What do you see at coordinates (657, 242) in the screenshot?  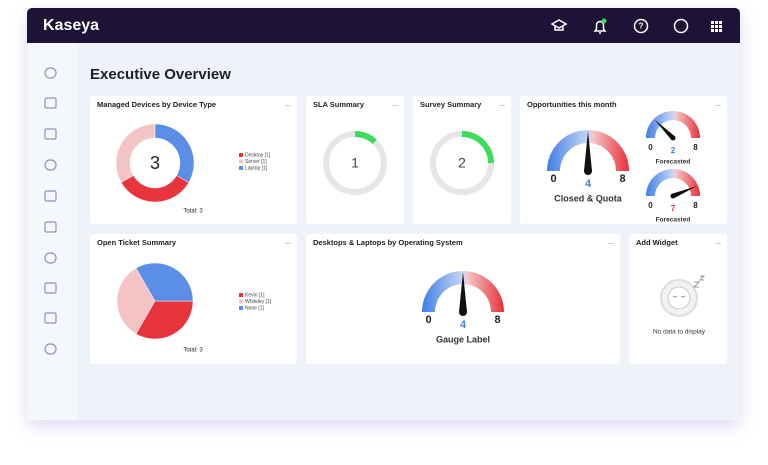 I see `widget-title: Add Widget` at bounding box center [657, 242].